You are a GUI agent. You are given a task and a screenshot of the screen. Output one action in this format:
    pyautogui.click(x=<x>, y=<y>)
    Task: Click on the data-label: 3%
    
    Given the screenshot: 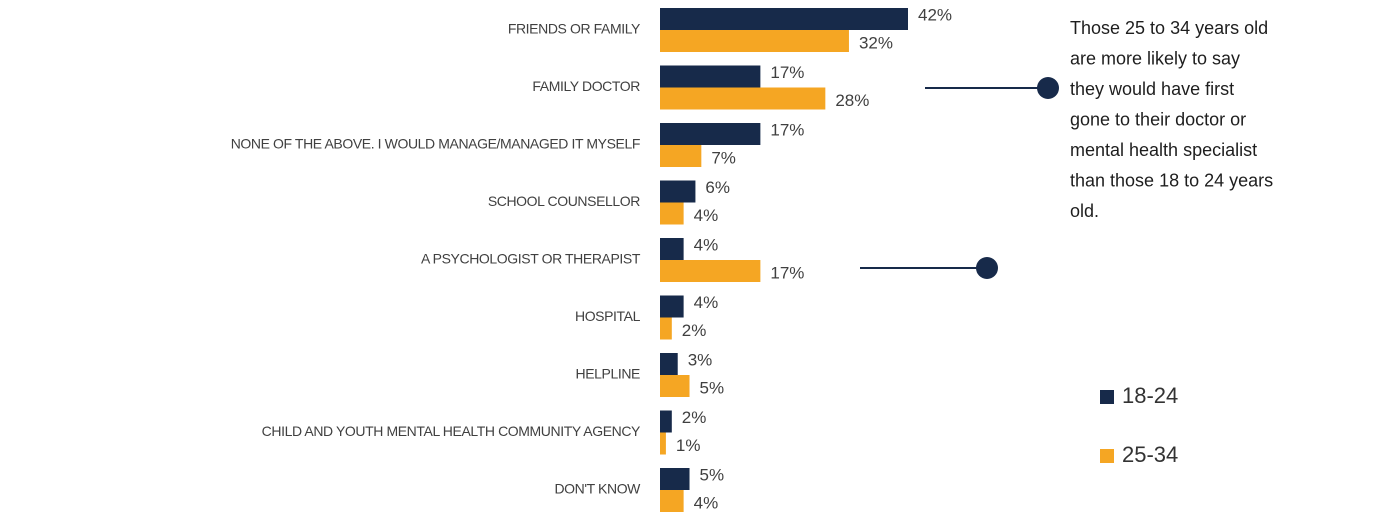 What is the action you would take?
    pyautogui.click(x=700, y=359)
    